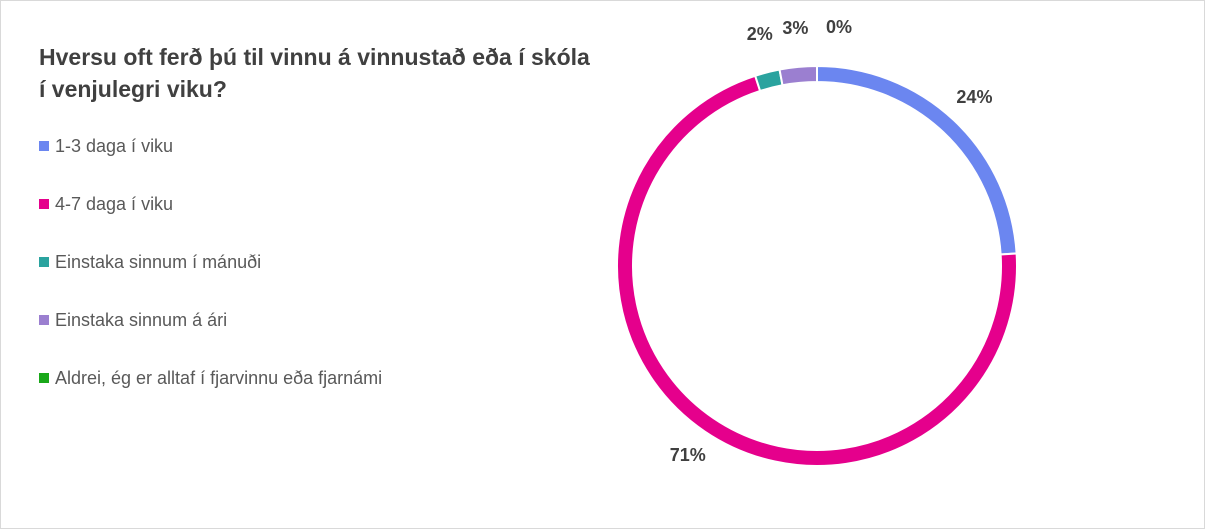  Describe the element at coordinates (839, 27) in the screenshot. I see `data-label: 0%` at that location.